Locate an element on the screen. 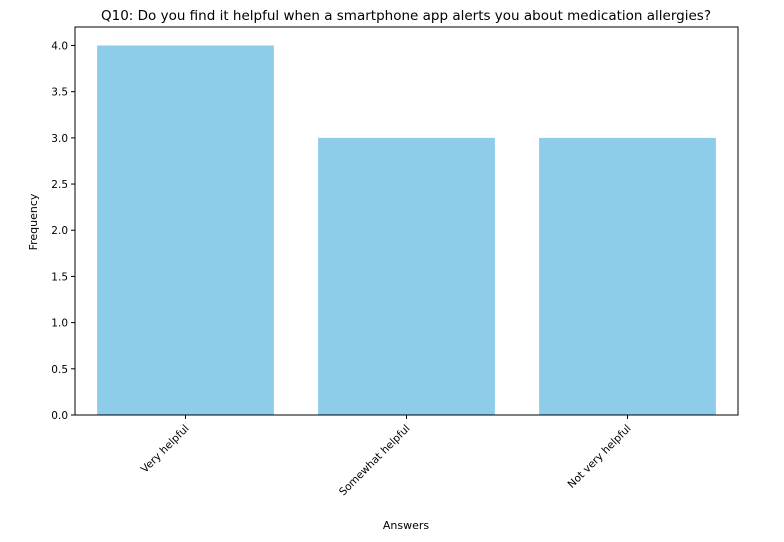  y-tick-label: 0.5 is located at coordinates (59, 370).